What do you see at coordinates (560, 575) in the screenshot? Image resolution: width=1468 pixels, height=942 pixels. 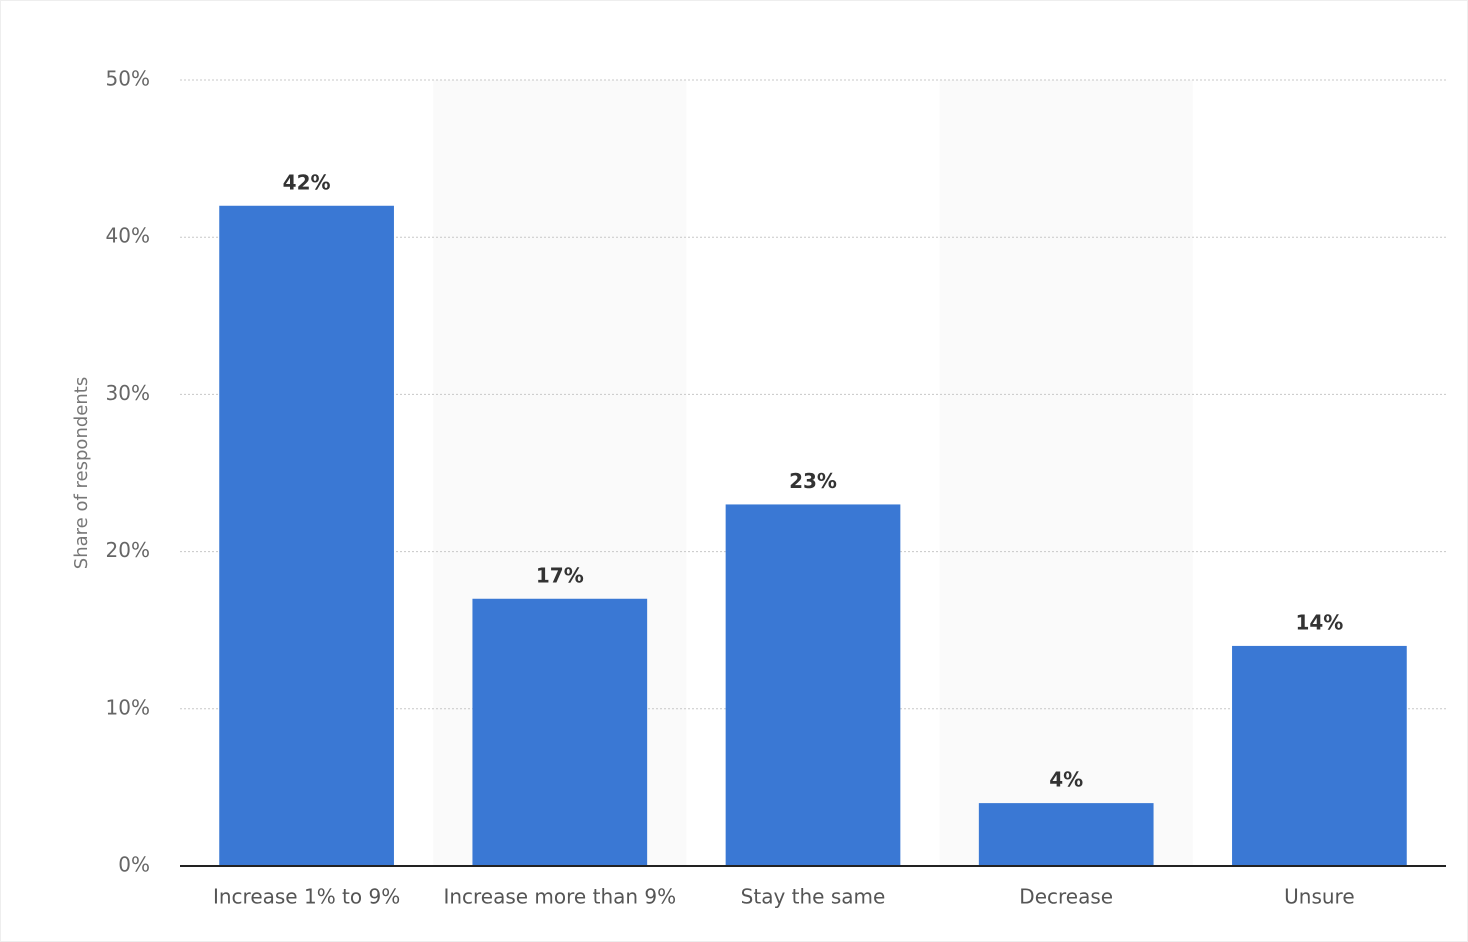 I see `value-label: 17%` at bounding box center [560, 575].